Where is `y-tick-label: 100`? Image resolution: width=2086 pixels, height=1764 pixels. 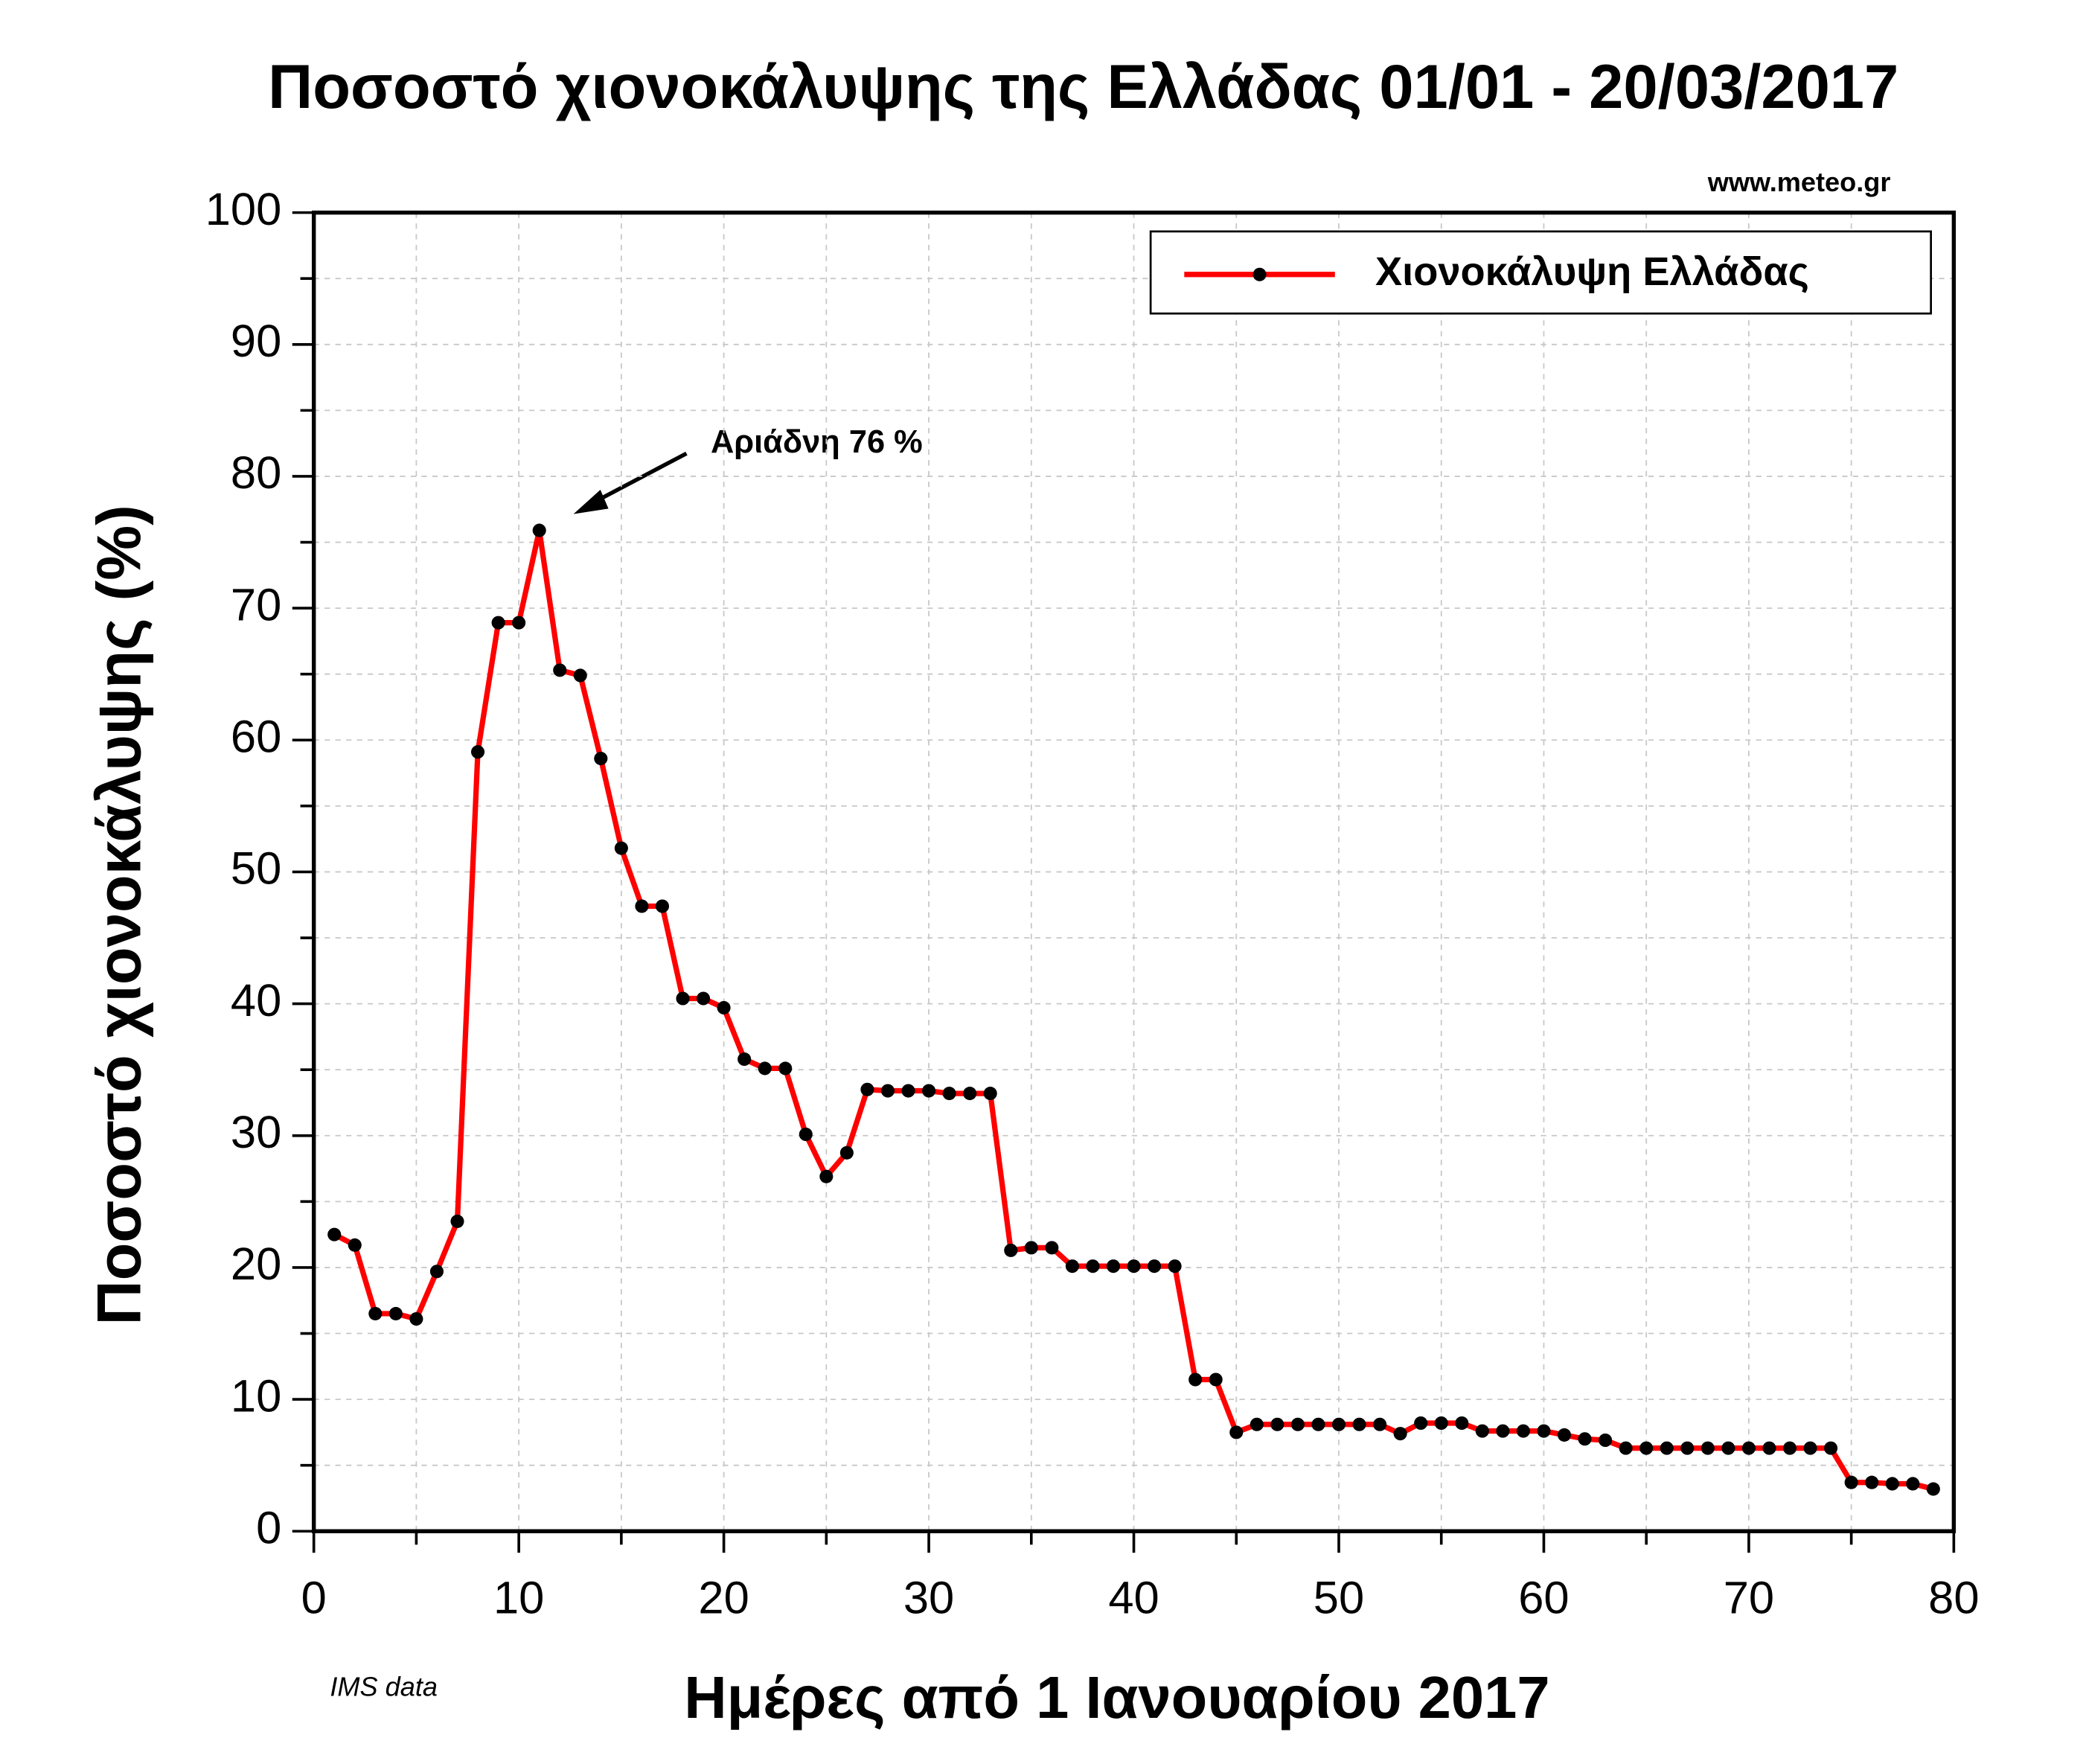 y-tick-label: 100 is located at coordinates (243, 209).